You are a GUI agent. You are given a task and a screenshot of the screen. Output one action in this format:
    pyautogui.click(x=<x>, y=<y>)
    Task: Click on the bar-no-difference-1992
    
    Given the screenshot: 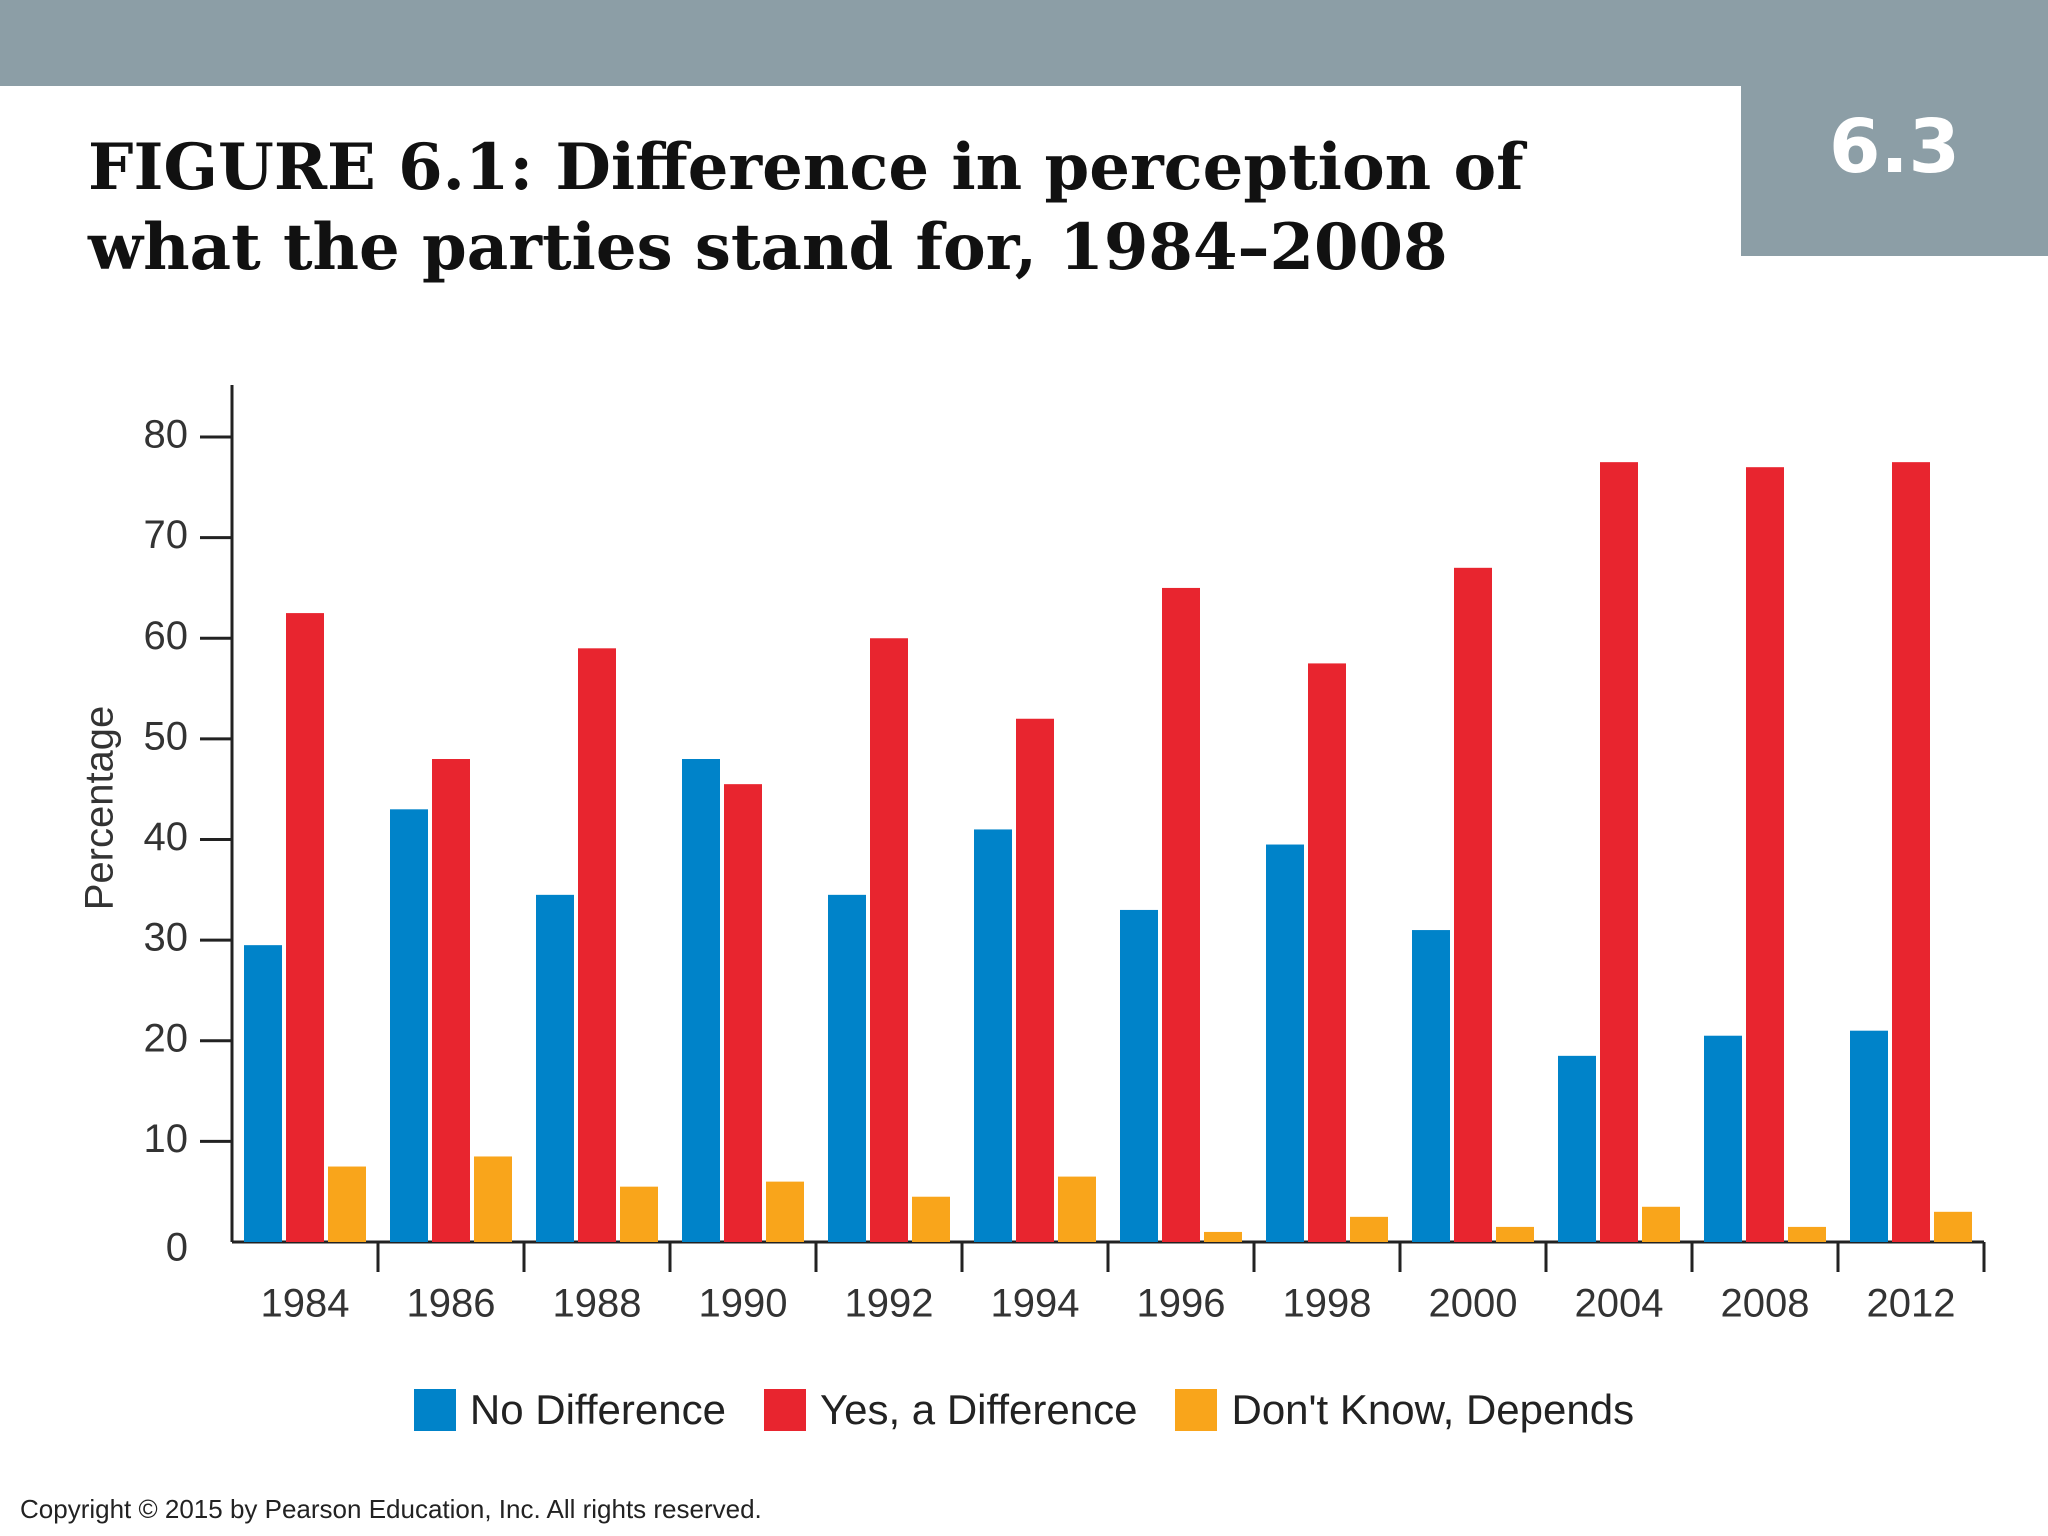 What is the action you would take?
    pyautogui.click(x=847, y=1068)
    